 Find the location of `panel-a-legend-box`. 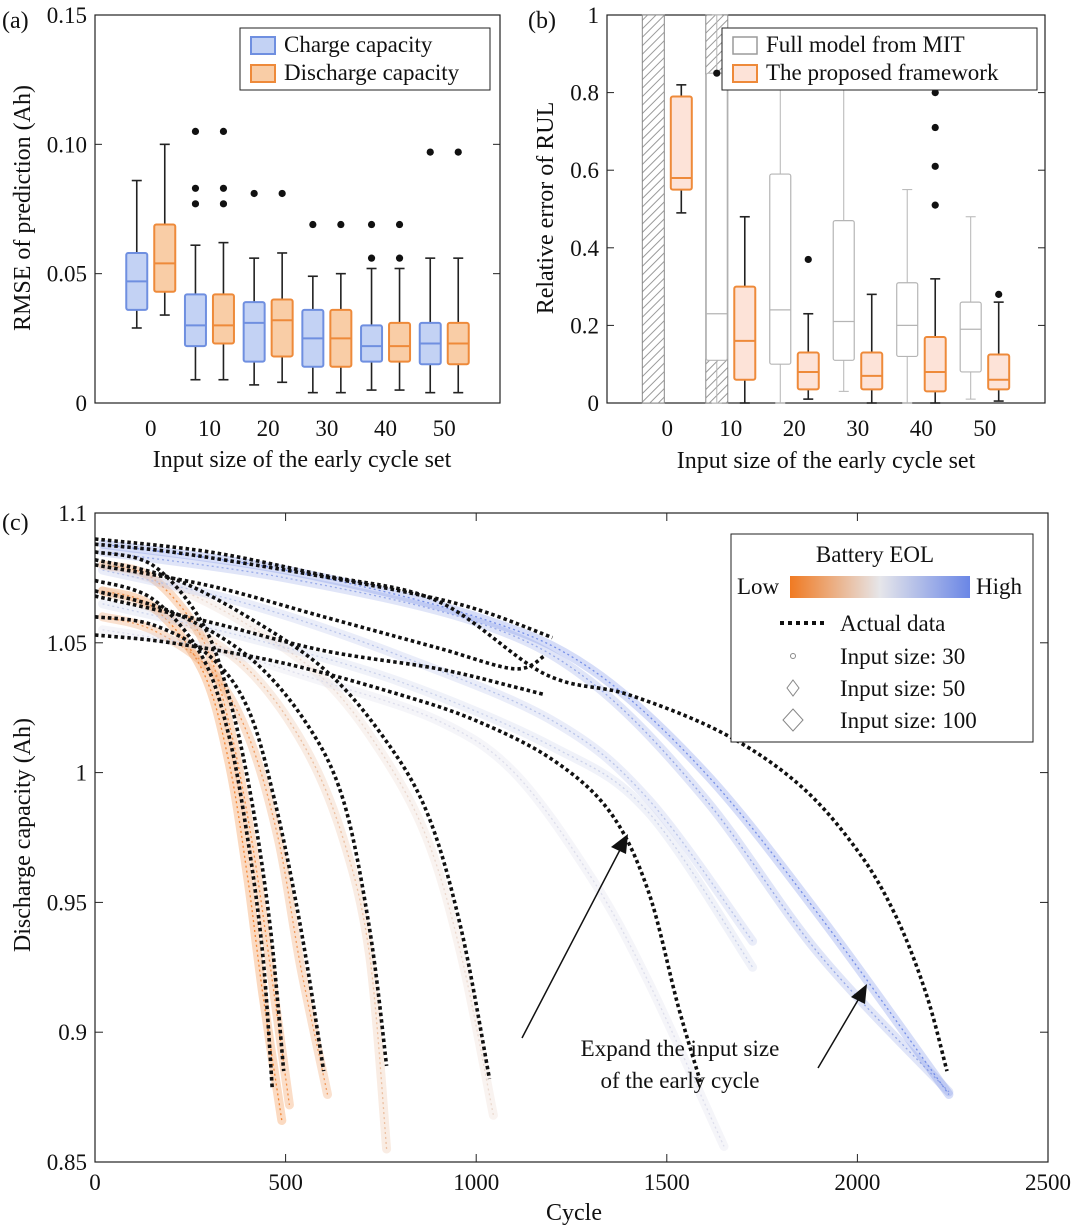

panel-a-legend-box is located at coordinates (365, 59).